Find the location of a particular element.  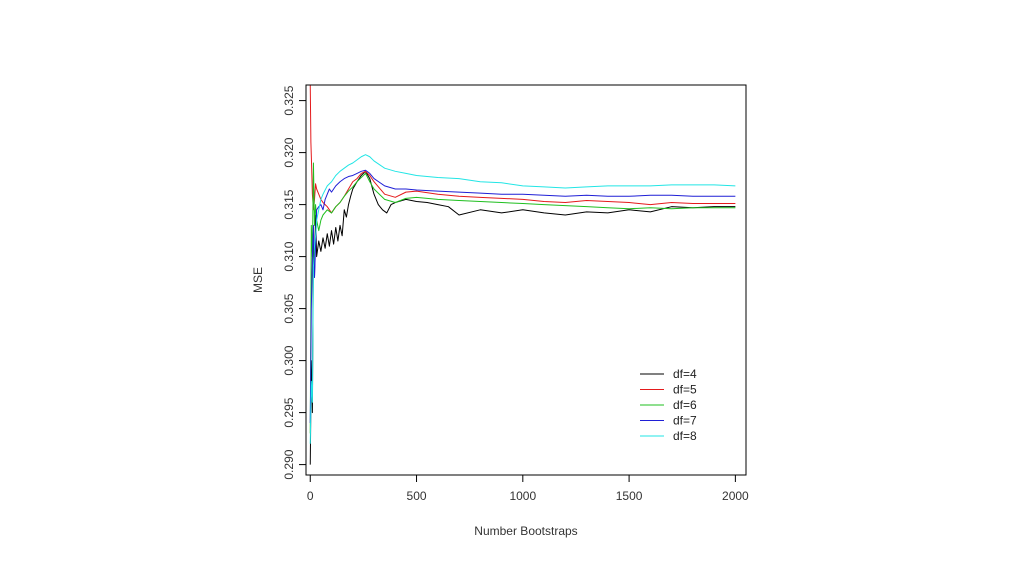

legend-label: df=8 is located at coordinates (685, 436).